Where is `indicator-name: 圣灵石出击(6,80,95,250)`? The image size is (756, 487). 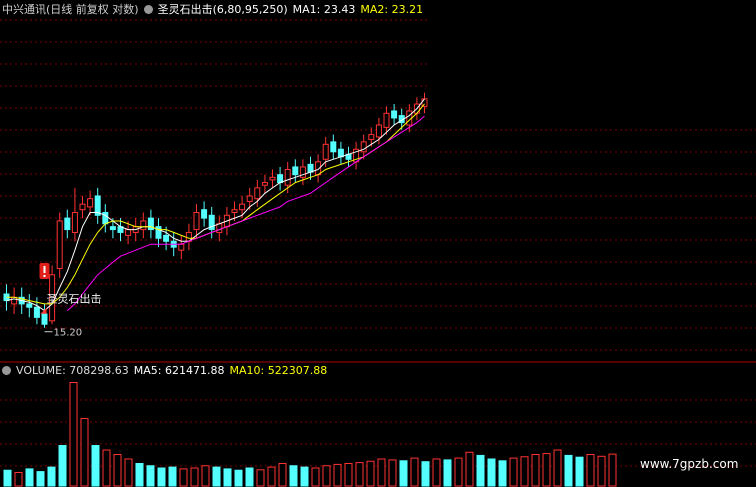
indicator-name: 圣灵石出击(6,80,95,250) is located at coordinates (222, 9).